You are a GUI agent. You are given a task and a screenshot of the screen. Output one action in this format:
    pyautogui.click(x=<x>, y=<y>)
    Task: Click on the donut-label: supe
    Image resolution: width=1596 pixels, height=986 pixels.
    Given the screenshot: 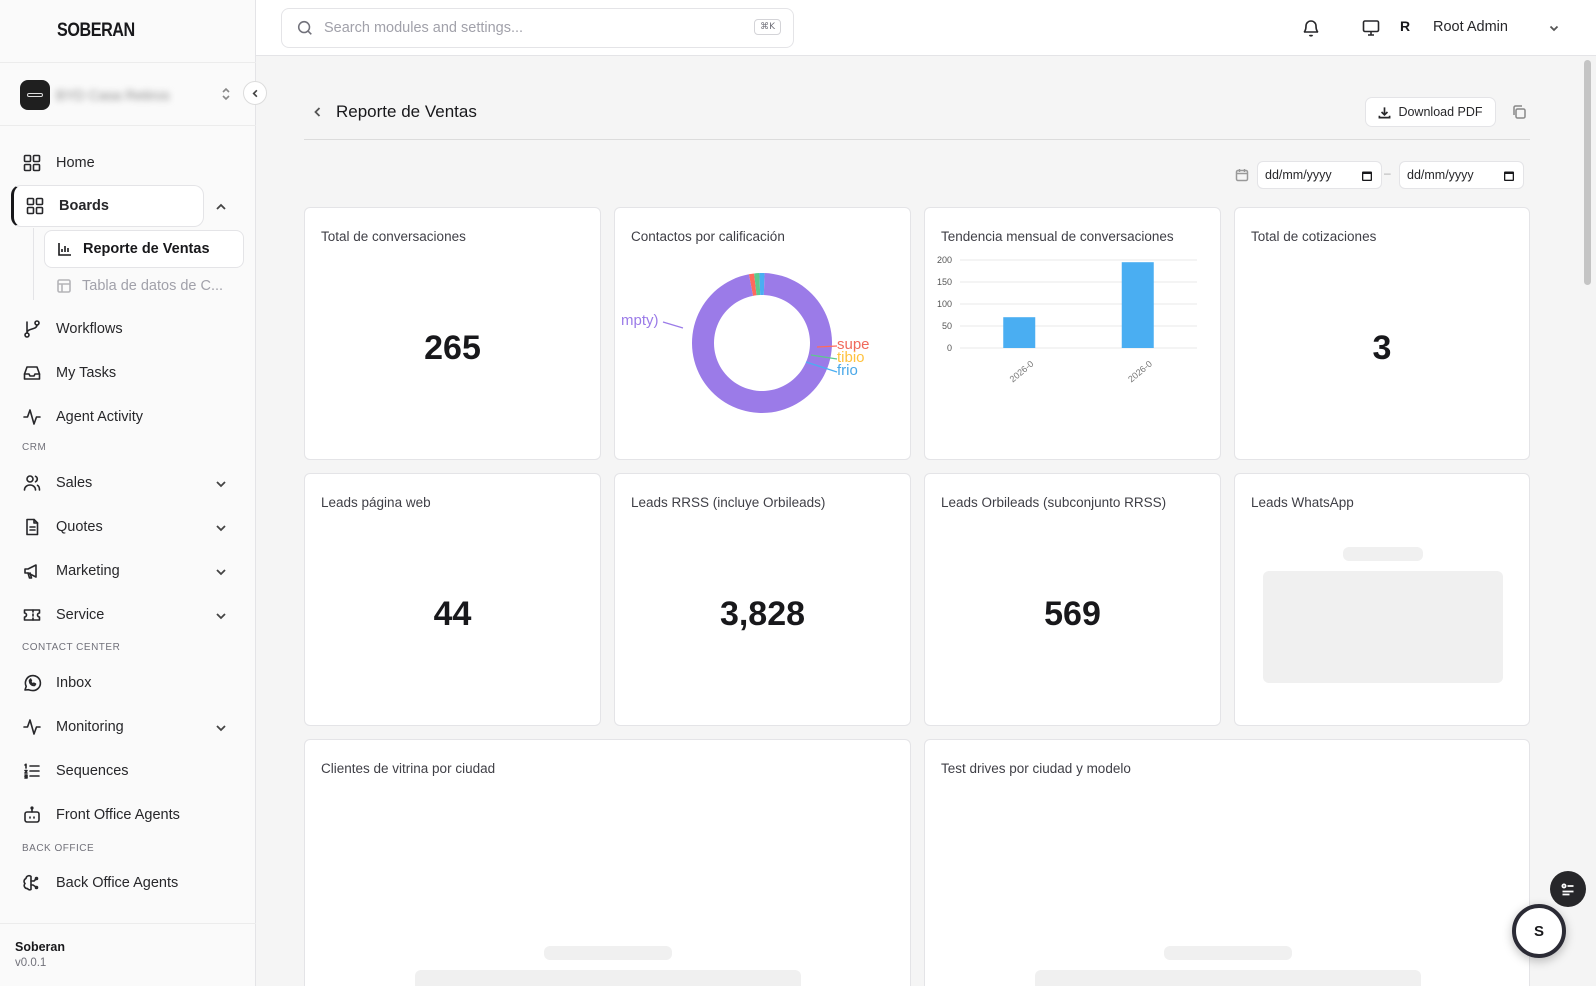 What is the action you would take?
    pyautogui.click(x=853, y=344)
    